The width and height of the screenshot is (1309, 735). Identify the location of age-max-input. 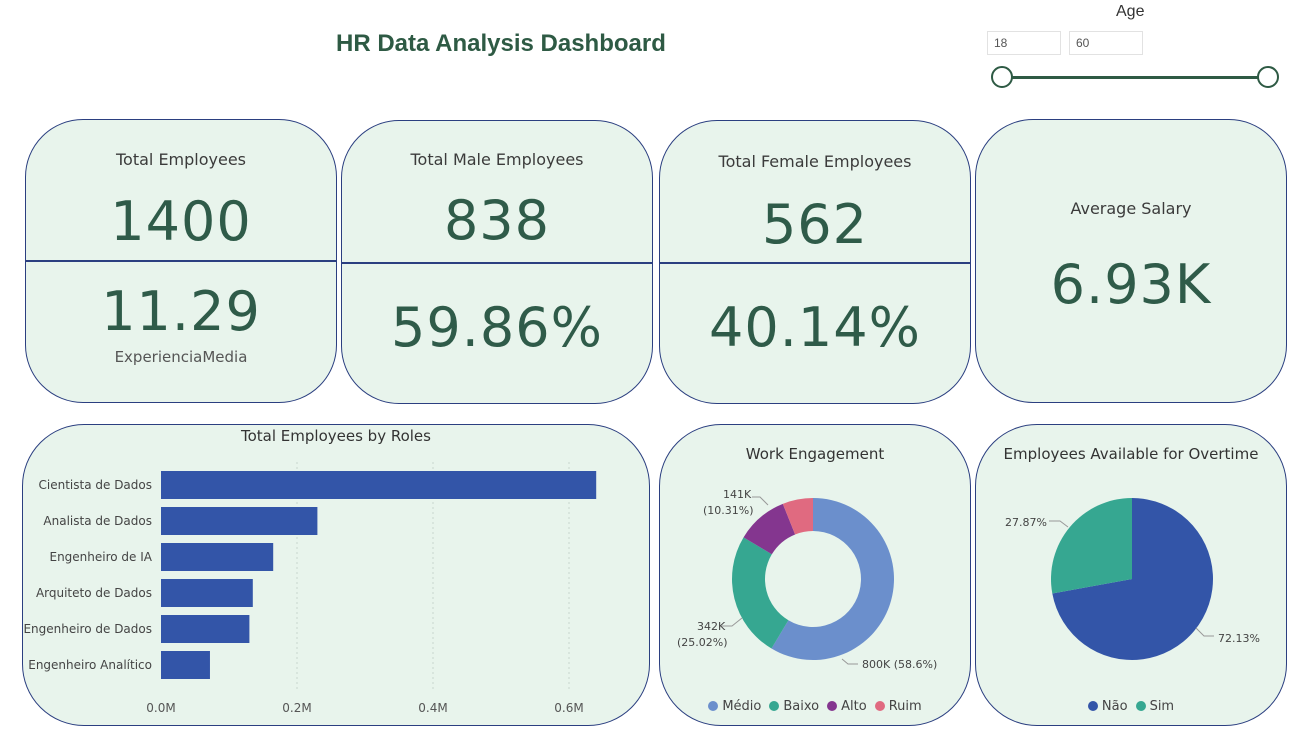
(1106, 43).